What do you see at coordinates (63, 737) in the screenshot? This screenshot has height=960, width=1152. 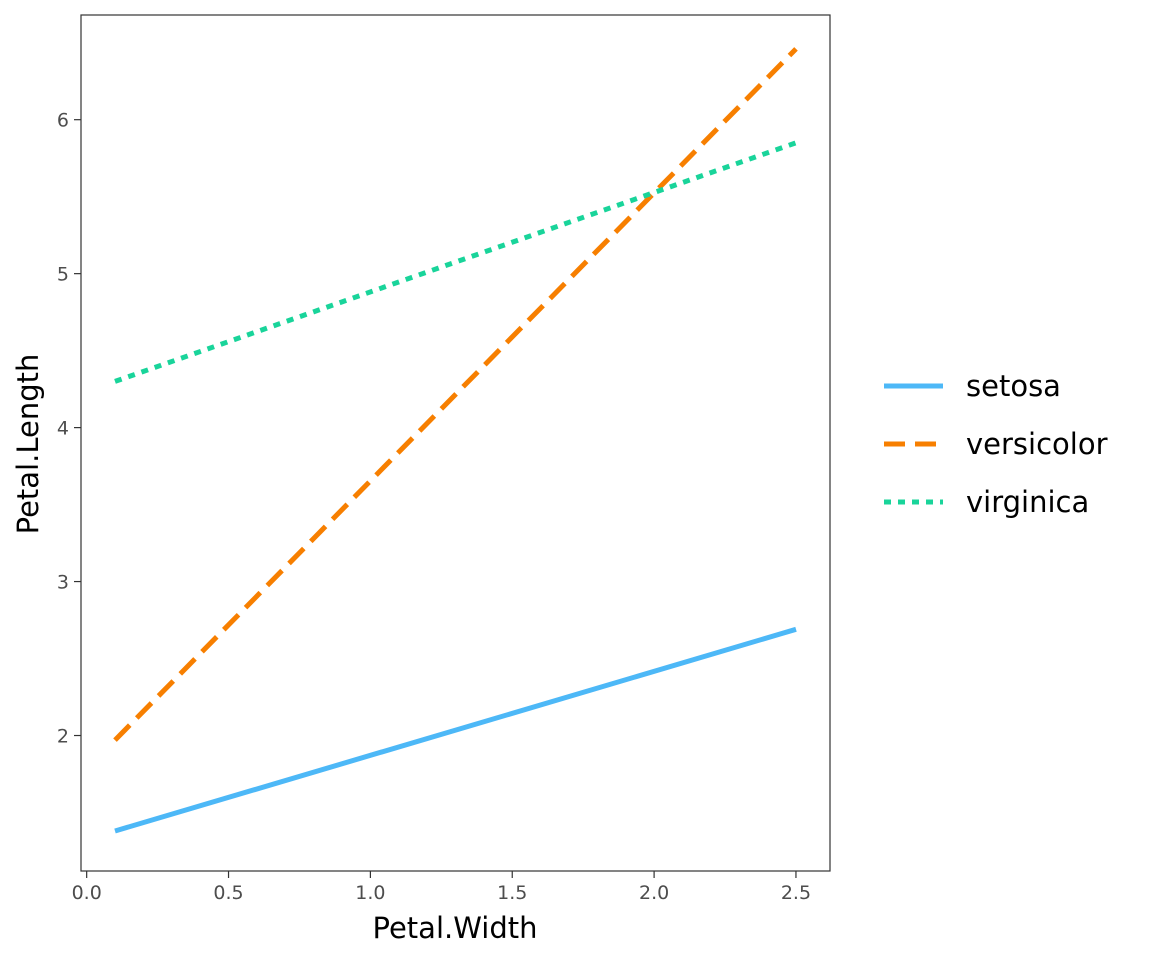 I see `y-tick-label: 2` at bounding box center [63, 737].